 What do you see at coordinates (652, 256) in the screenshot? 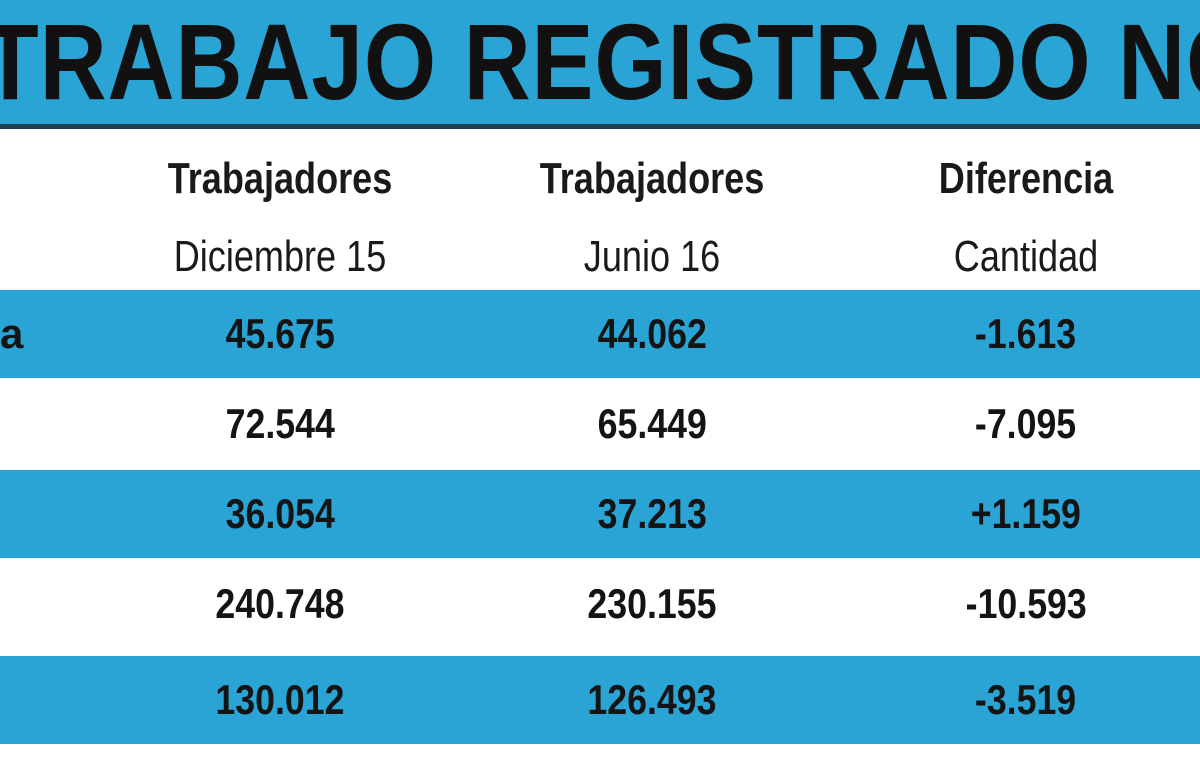
I see `column-header-line: Junio 16` at bounding box center [652, 256].